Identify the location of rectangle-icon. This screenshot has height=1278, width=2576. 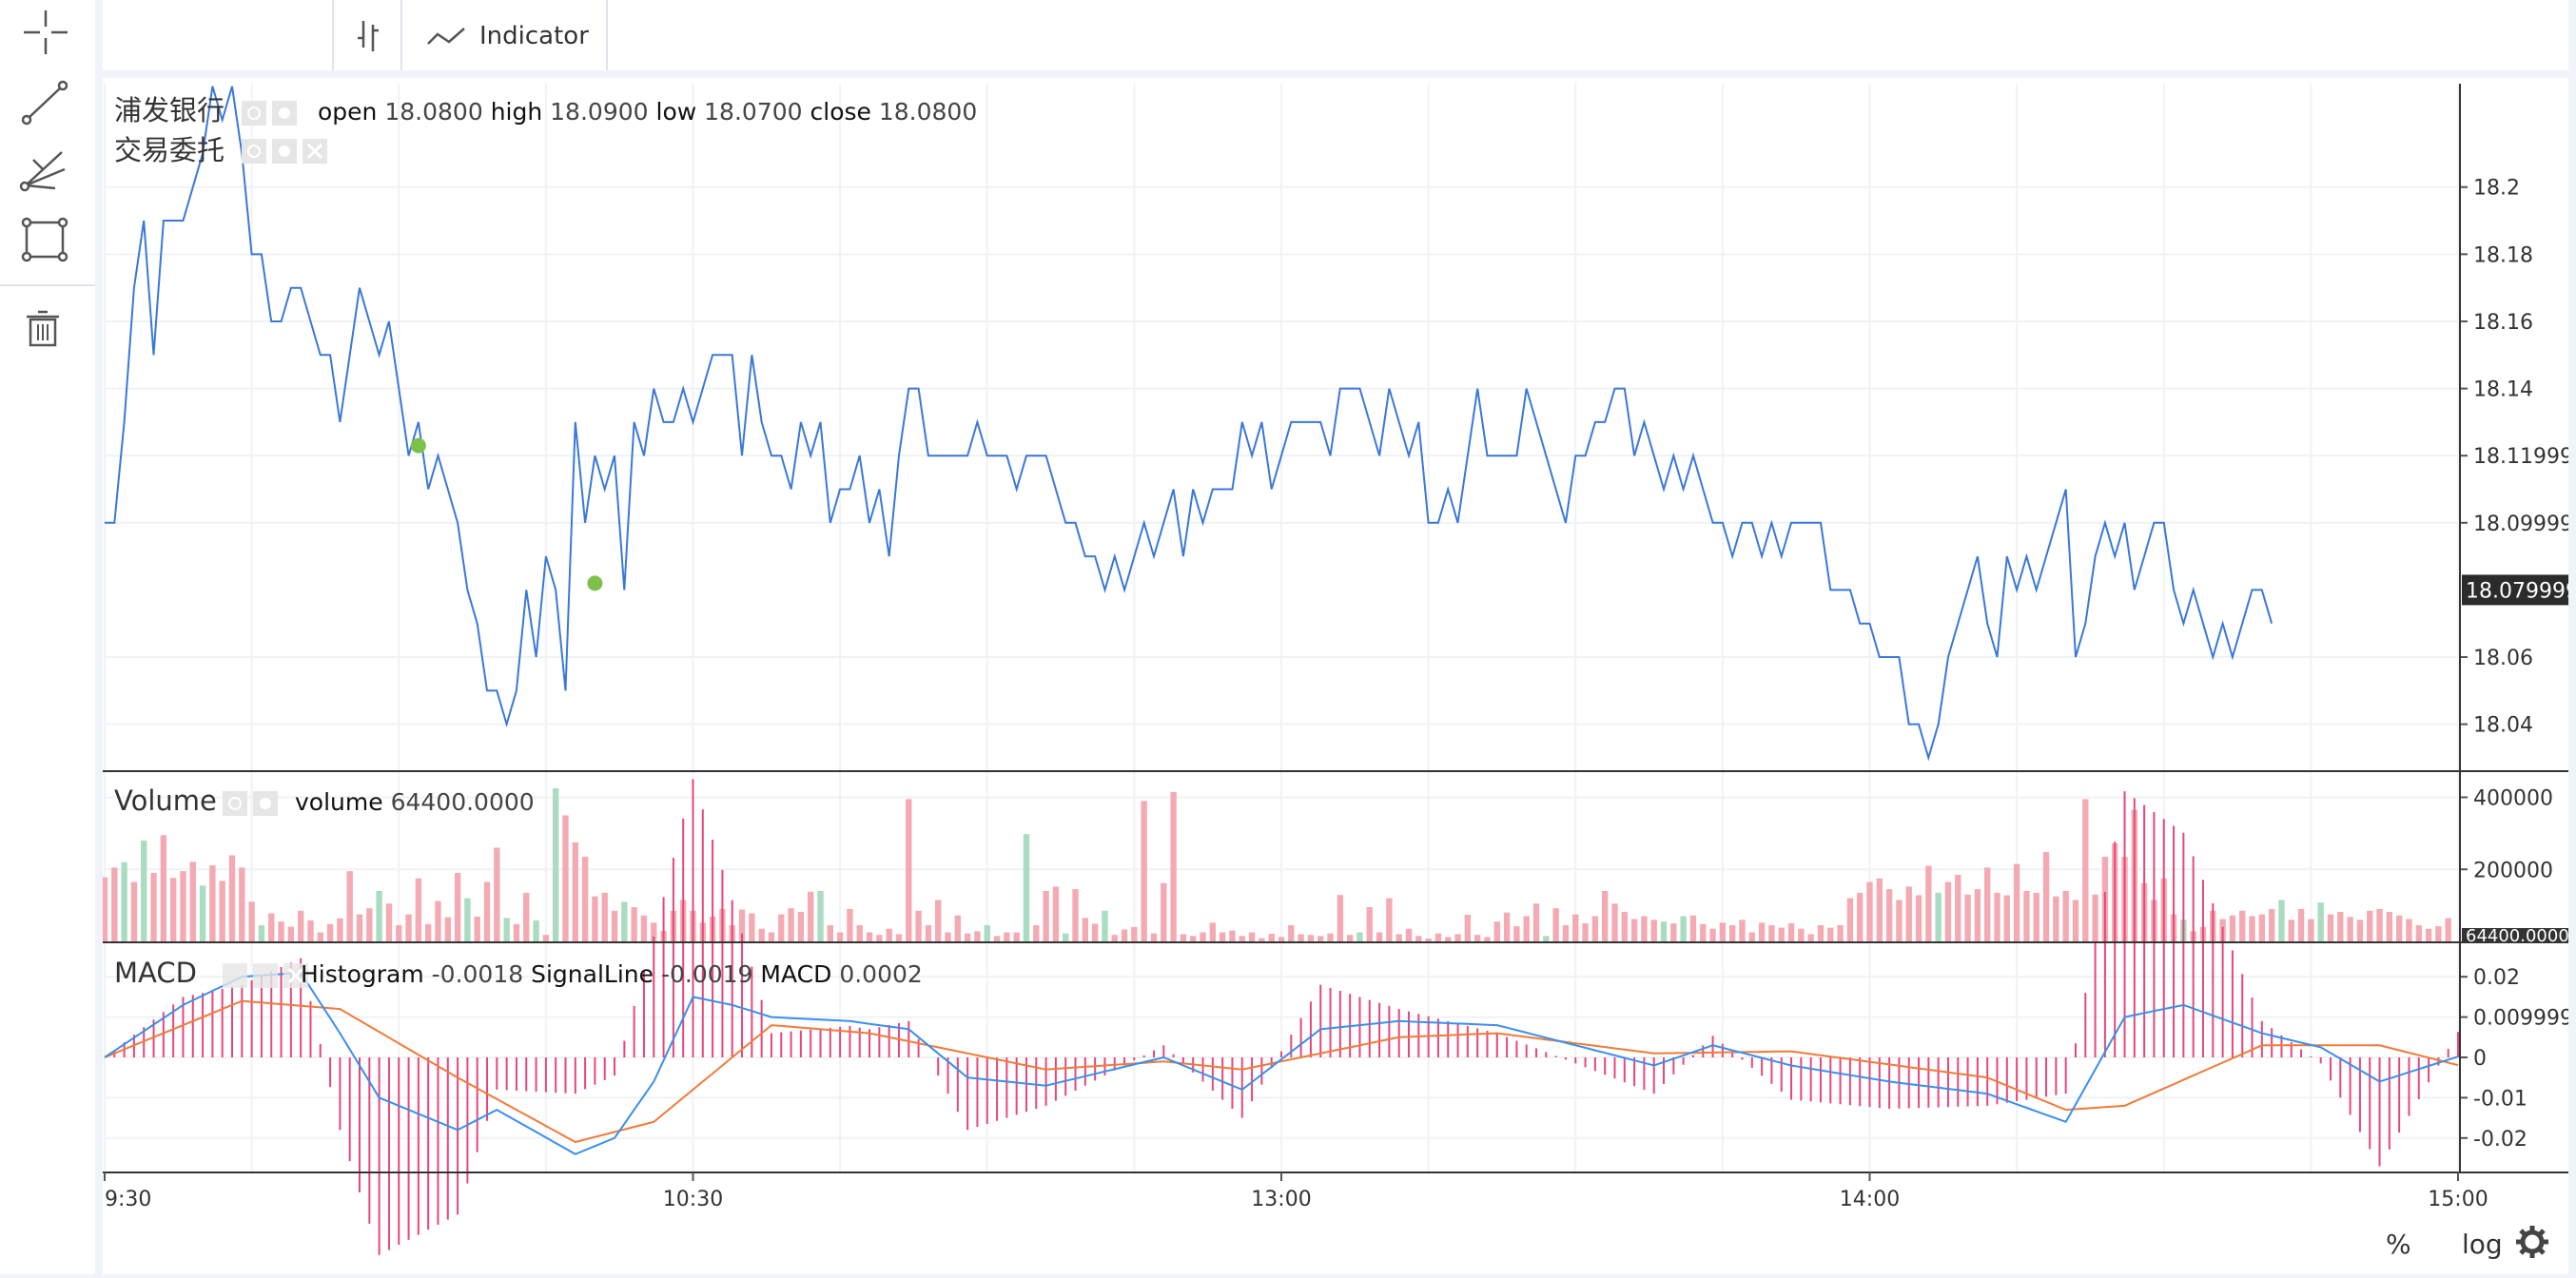
(47, 237).